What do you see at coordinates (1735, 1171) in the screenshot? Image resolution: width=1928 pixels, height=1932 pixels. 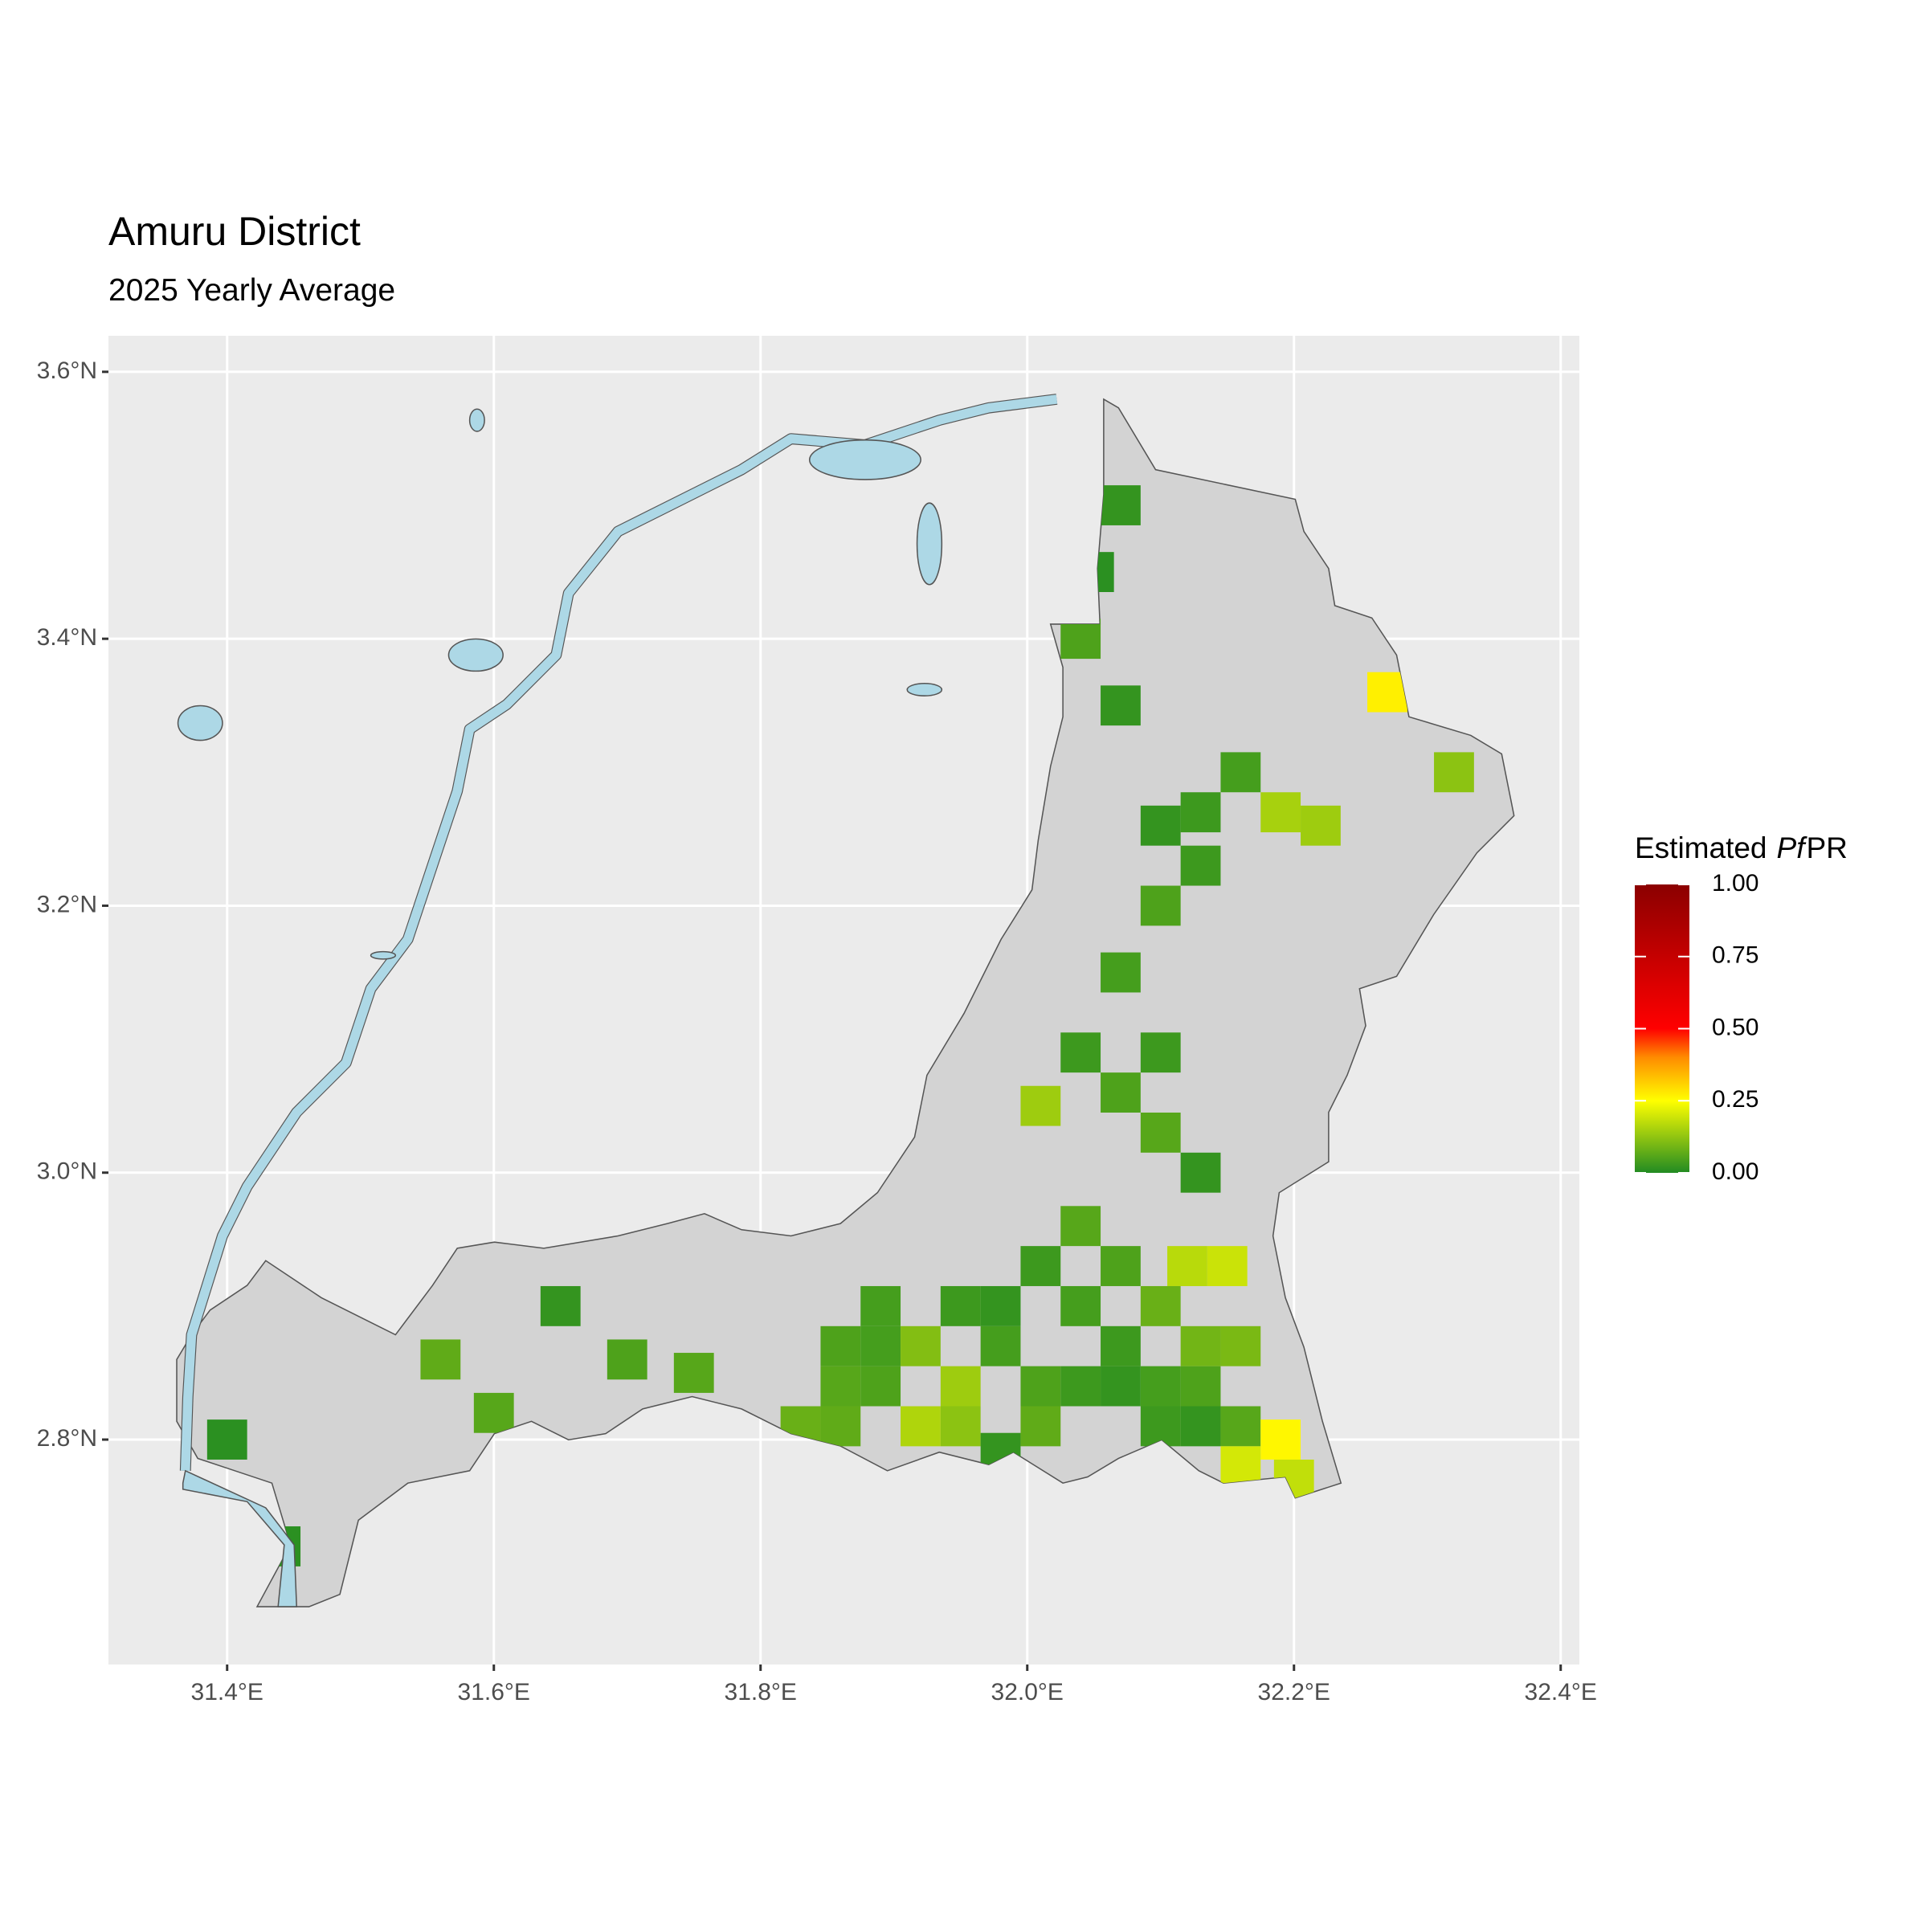 I see `legend-tick-label: 0.00` at bounding box center [1735, 1171].